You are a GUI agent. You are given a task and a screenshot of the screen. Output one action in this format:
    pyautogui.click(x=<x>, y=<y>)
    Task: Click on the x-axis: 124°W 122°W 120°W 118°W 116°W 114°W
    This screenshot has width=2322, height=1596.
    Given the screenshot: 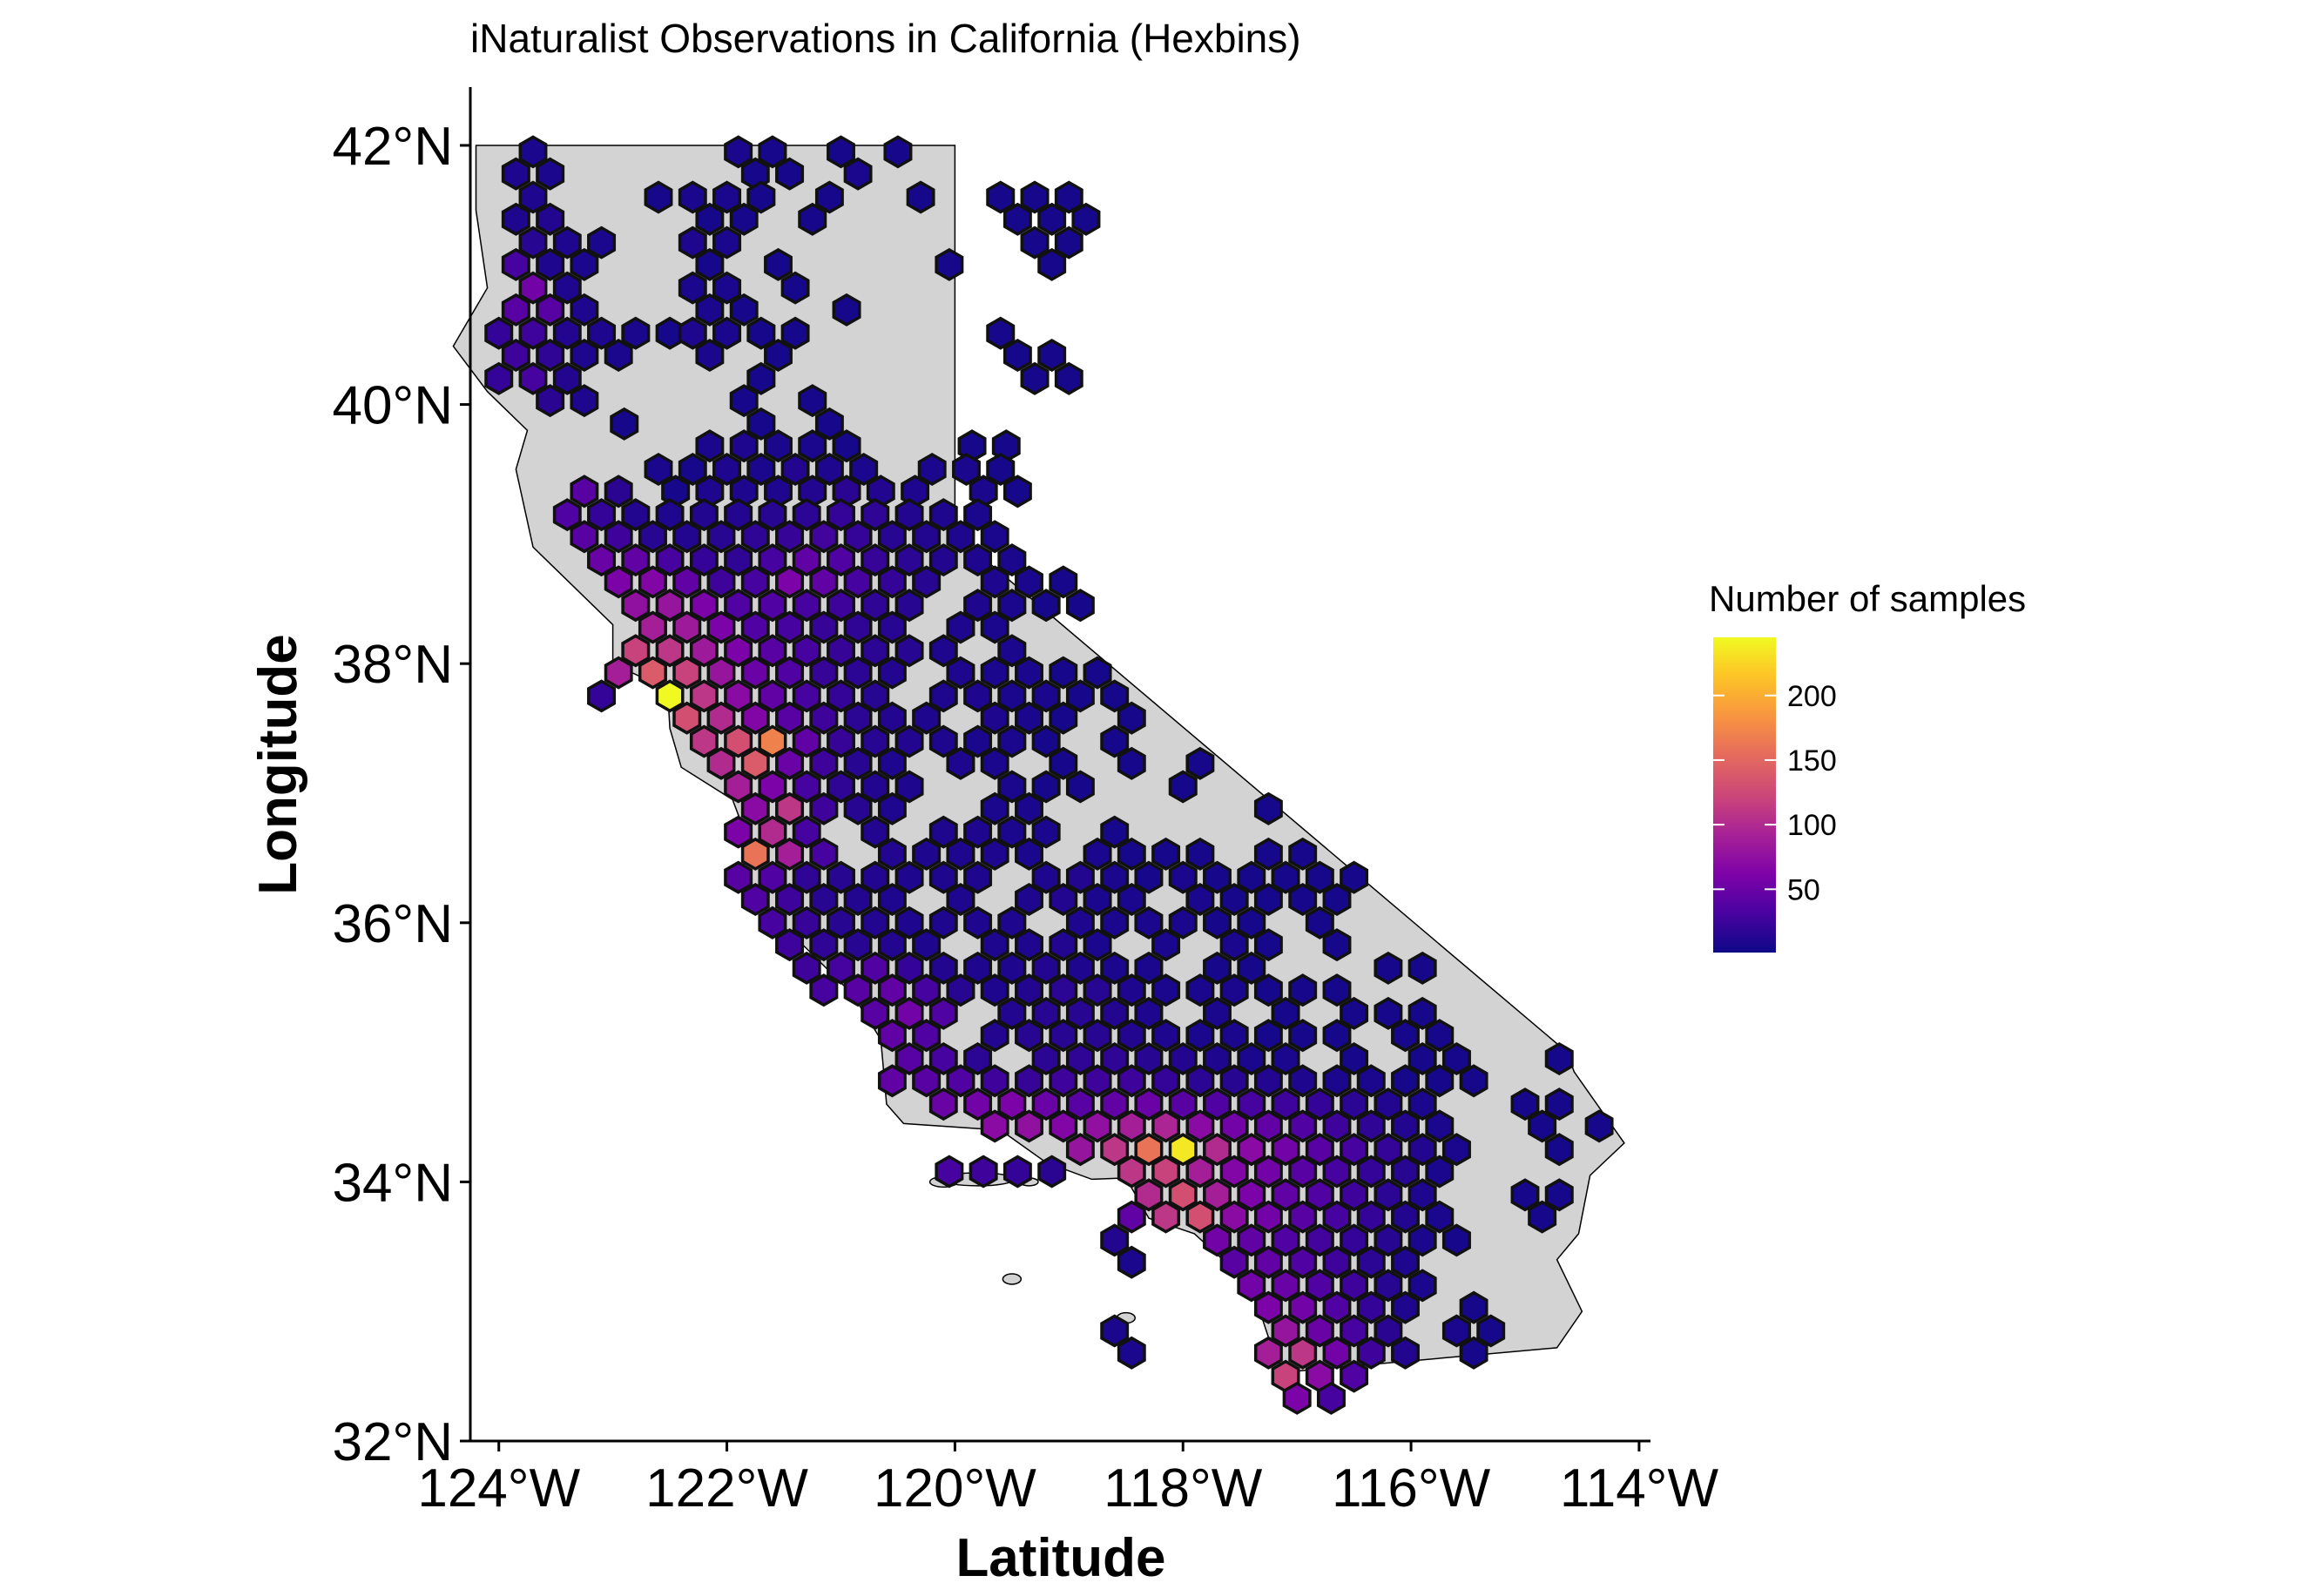 What is the action you would take?
    pyautogui.click(x=1067, y=1479)
    